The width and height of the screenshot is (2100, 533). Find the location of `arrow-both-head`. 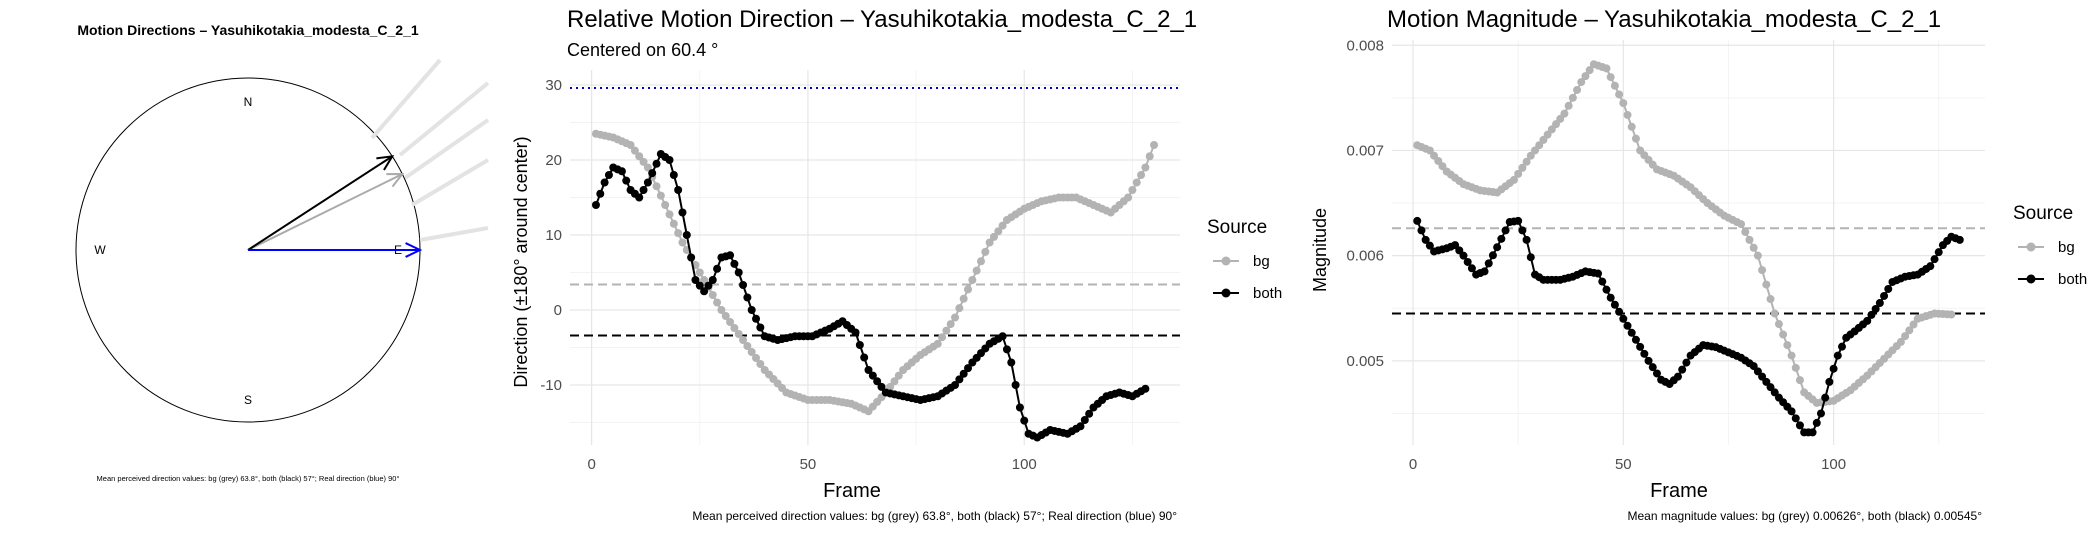

arrow-both-head is located at coordinates (385, 163).